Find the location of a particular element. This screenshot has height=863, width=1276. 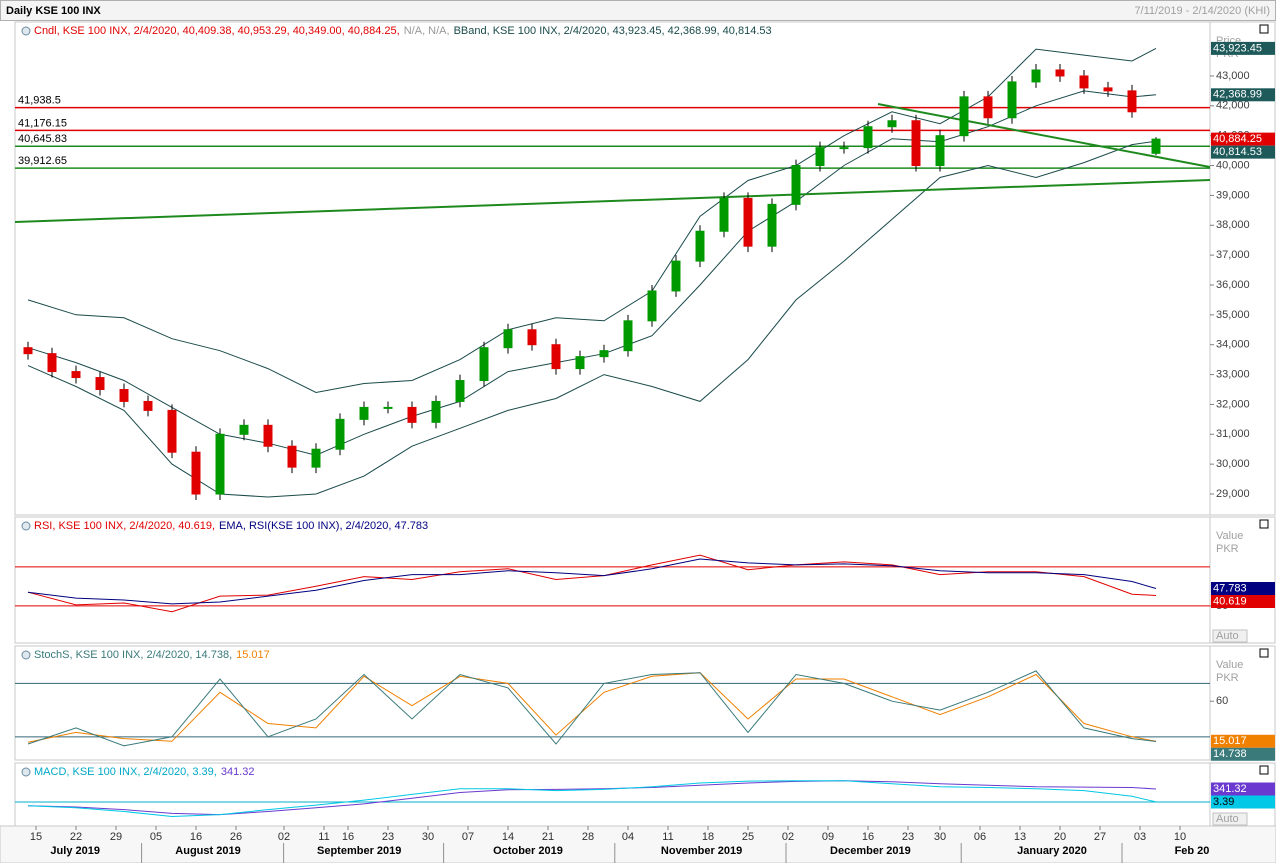

y-tick-label: 42,000 is located at coordinates (1233, 106).